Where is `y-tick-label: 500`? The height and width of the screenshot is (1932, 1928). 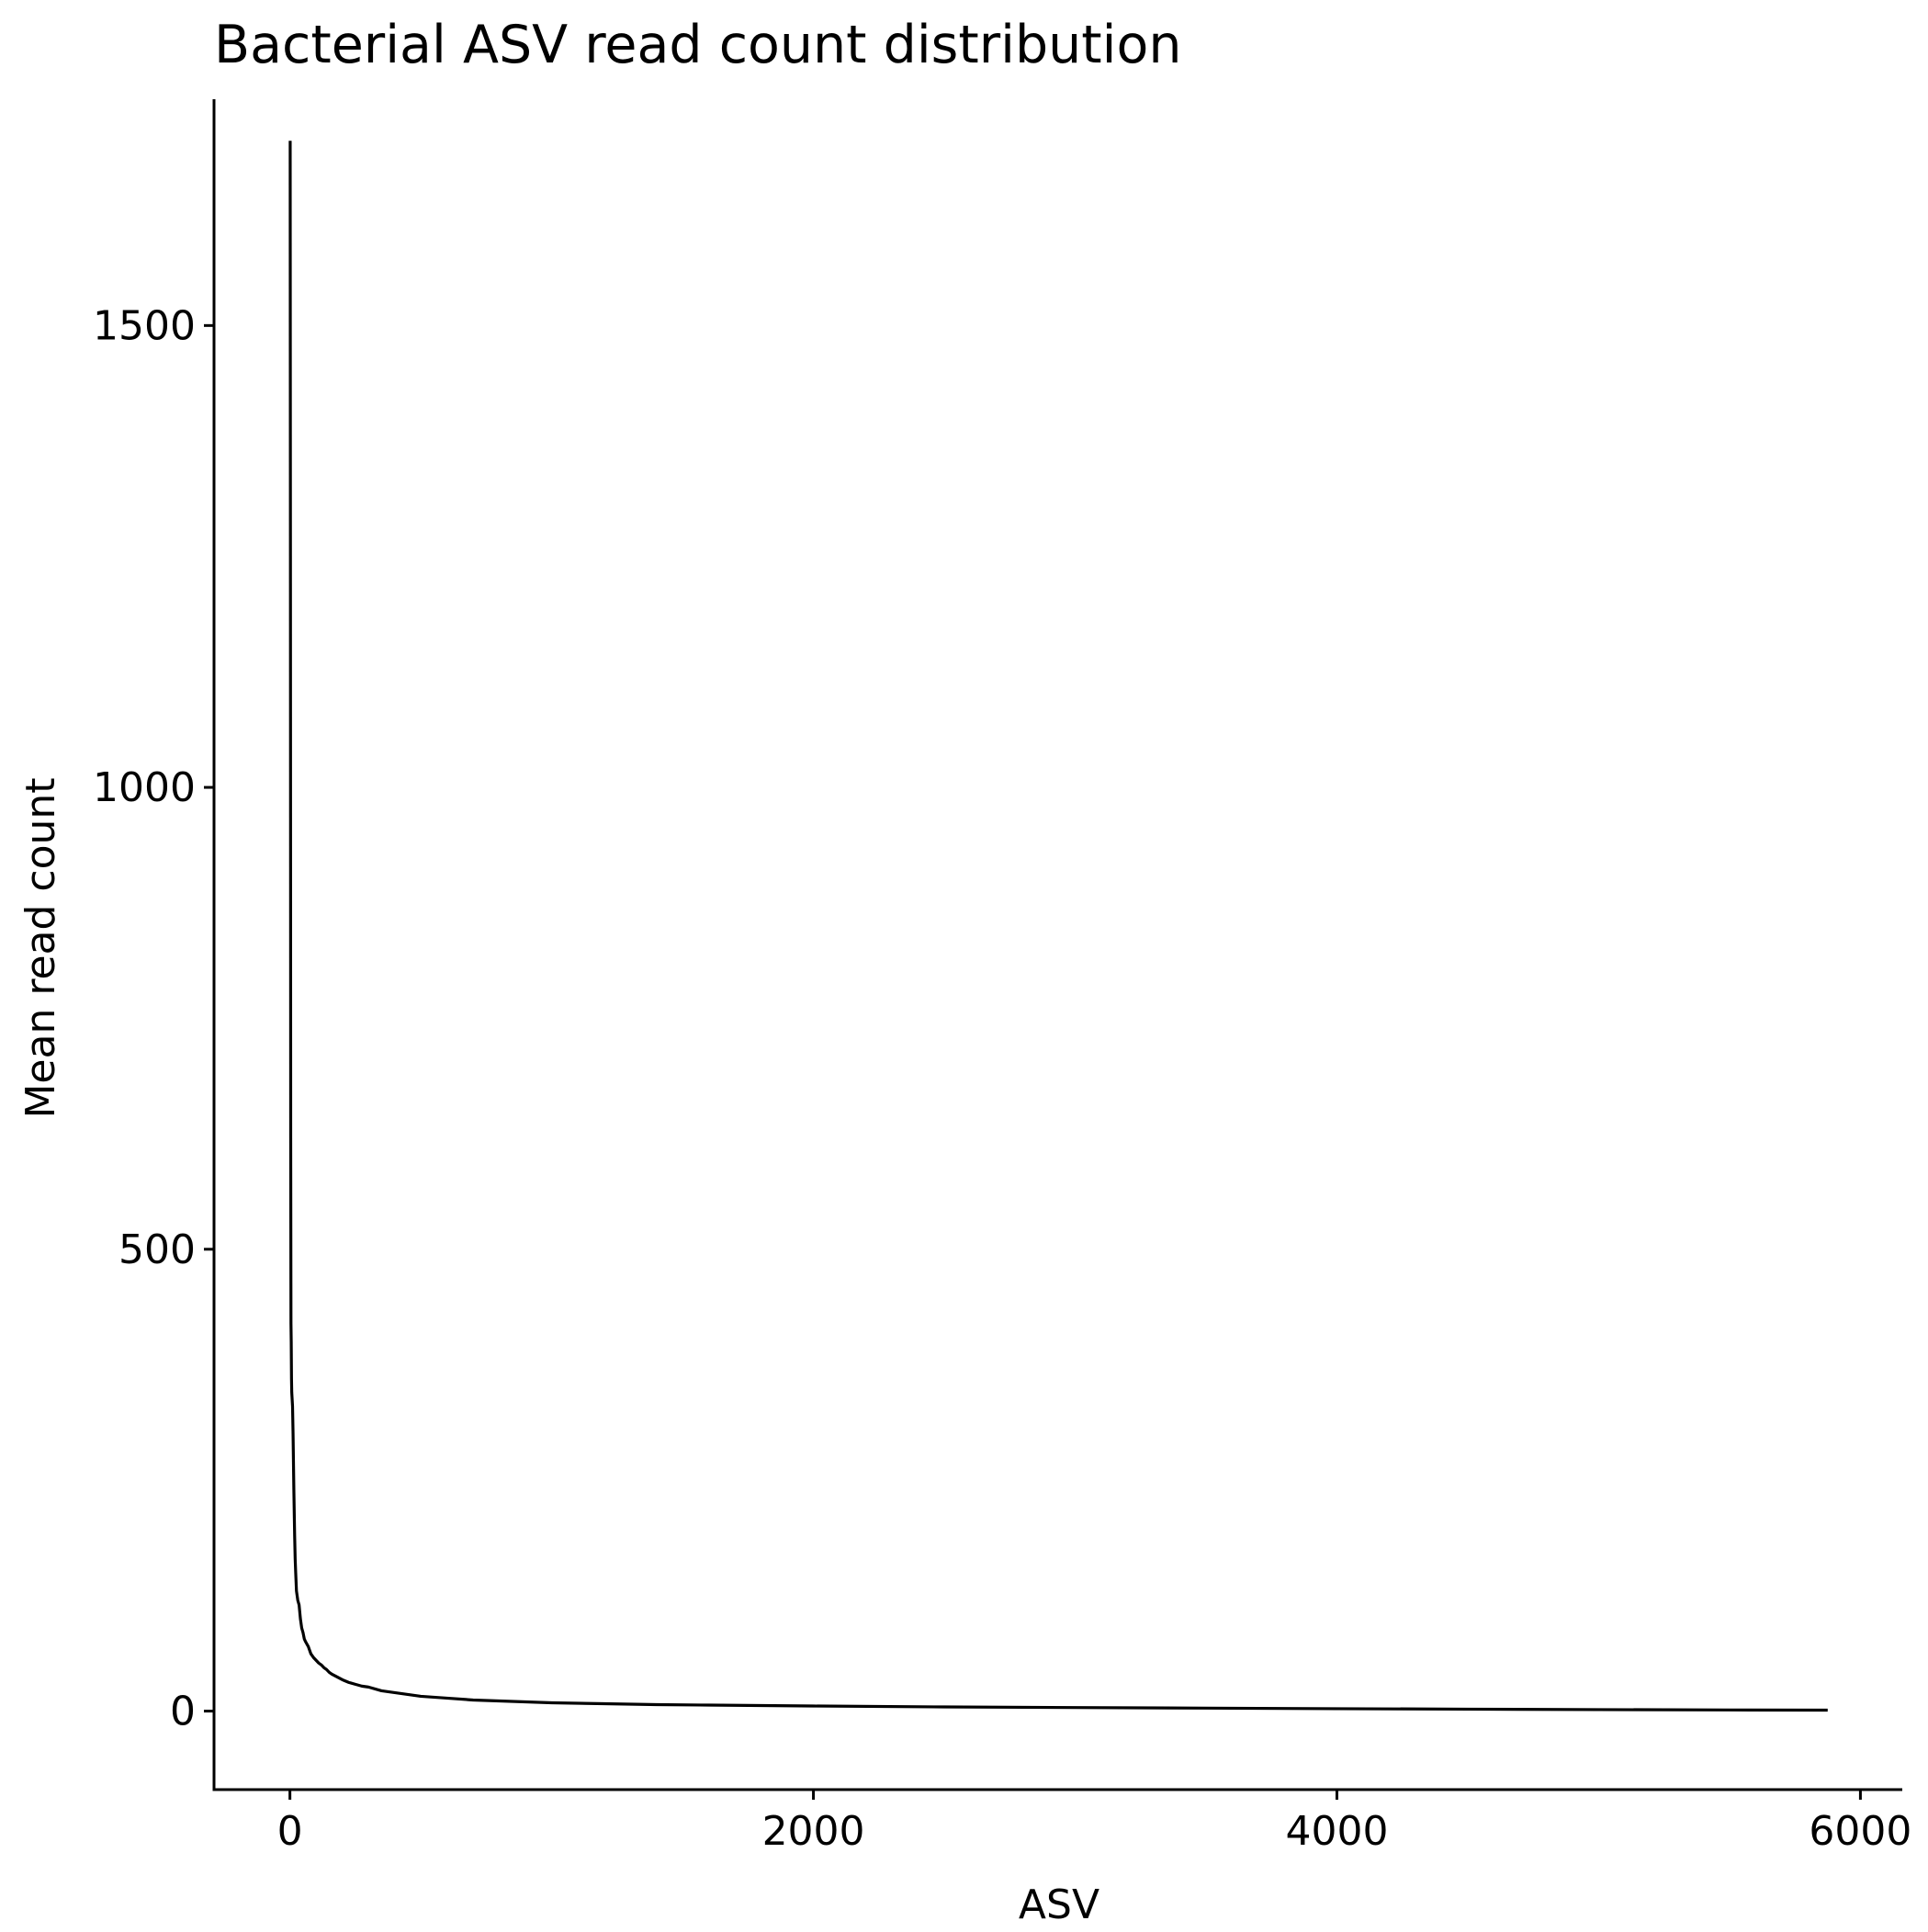 y-tick-label: 500 is located at coordinates (157, 1249).